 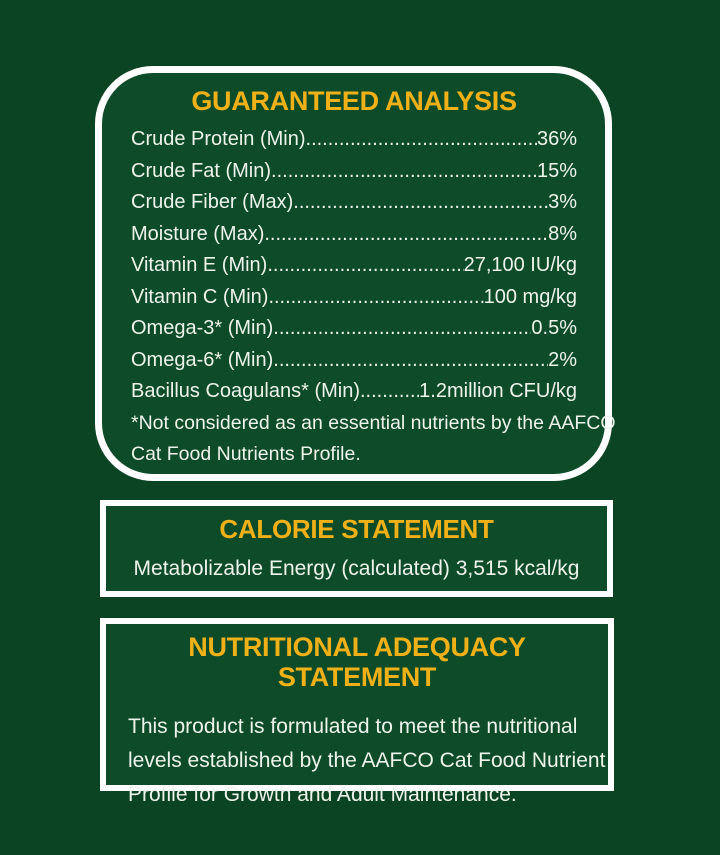 What do you see at coordinates (202, 359) in the screenshot?
I see `nutrient-label: Omega-6* (Min)` at bounding box center [202, 359].